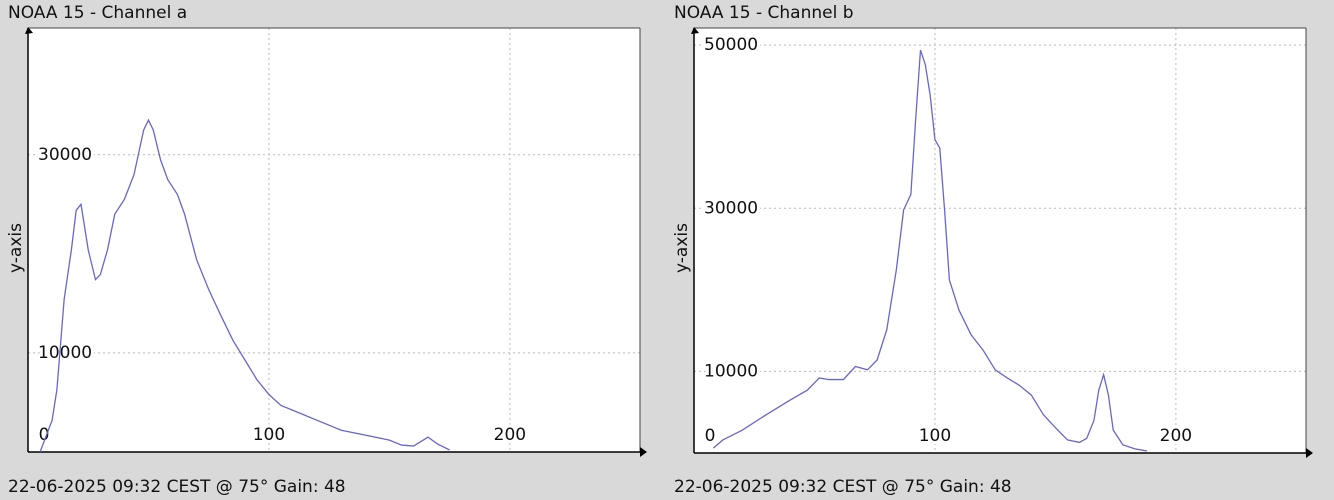  Describe the element at coordinates (764, 13) in the screenshot. I see `chart-title: NOAA 15 - Channel b` at that location.